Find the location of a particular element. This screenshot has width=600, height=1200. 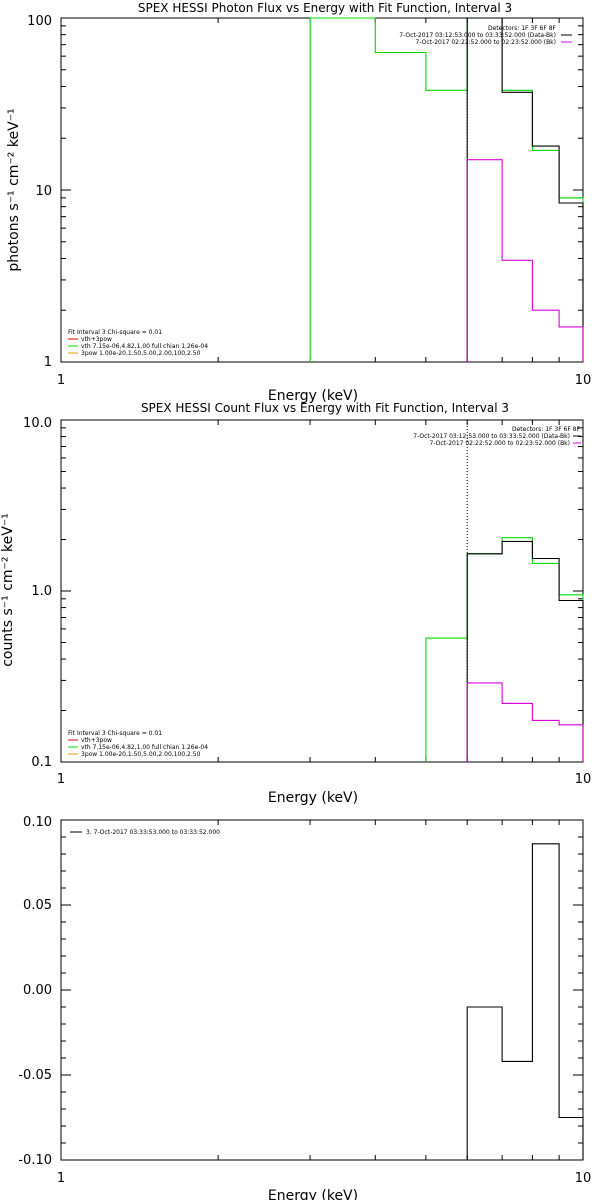

panel2-xtick-1: 1 is located at coordinates (61, 779).